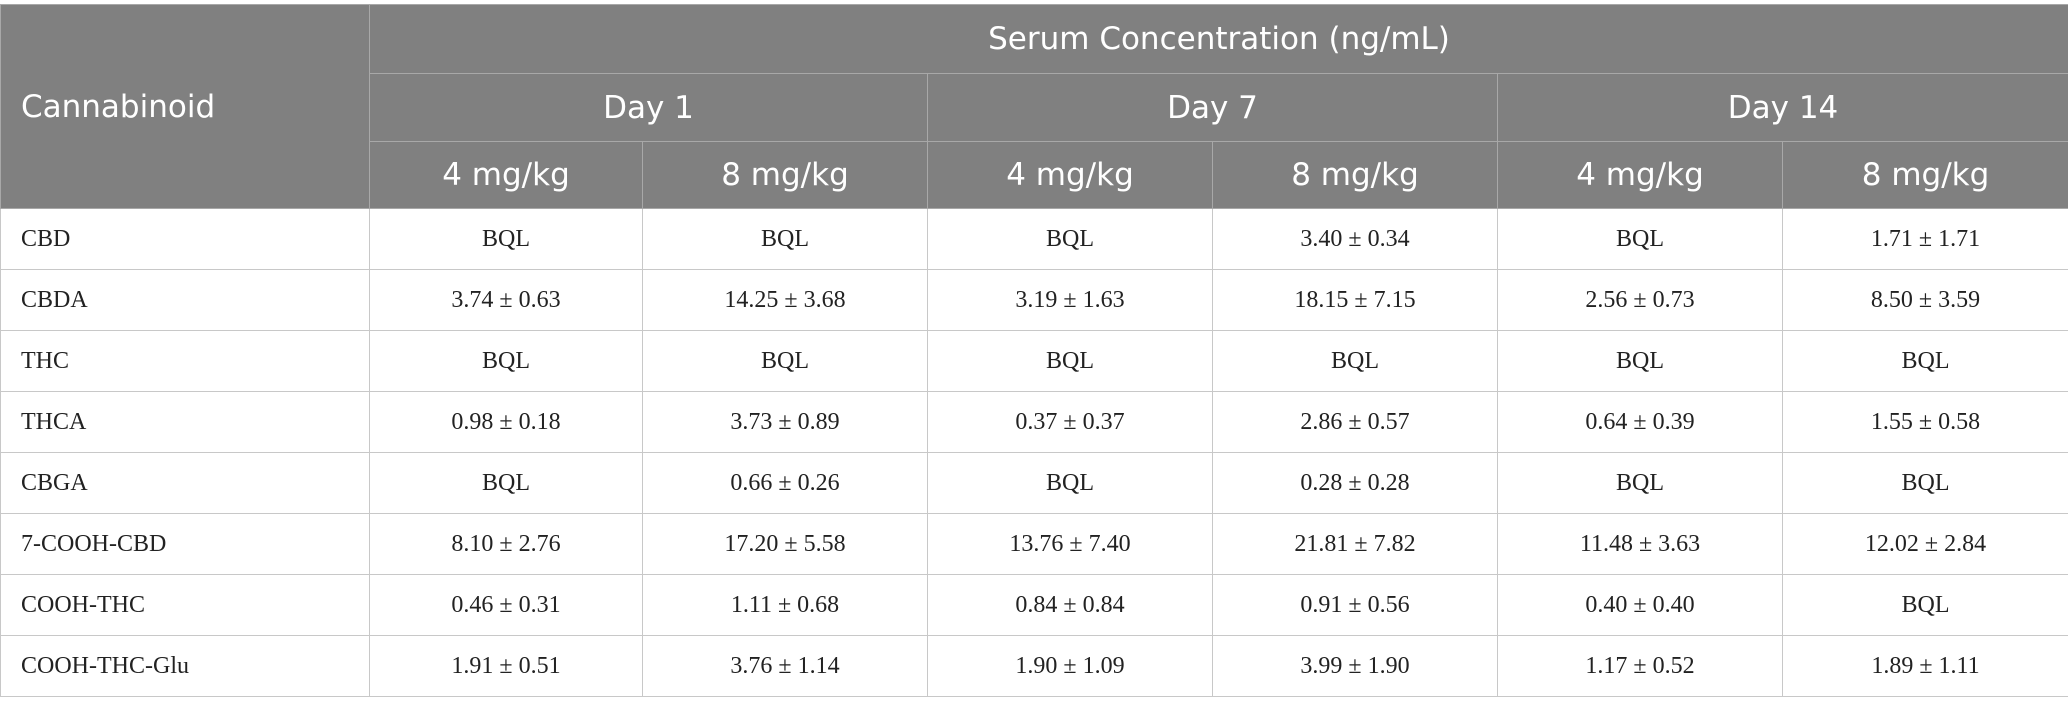  I want to click on table-cell: 3.19 ± 1.63, so click(1070, 300).